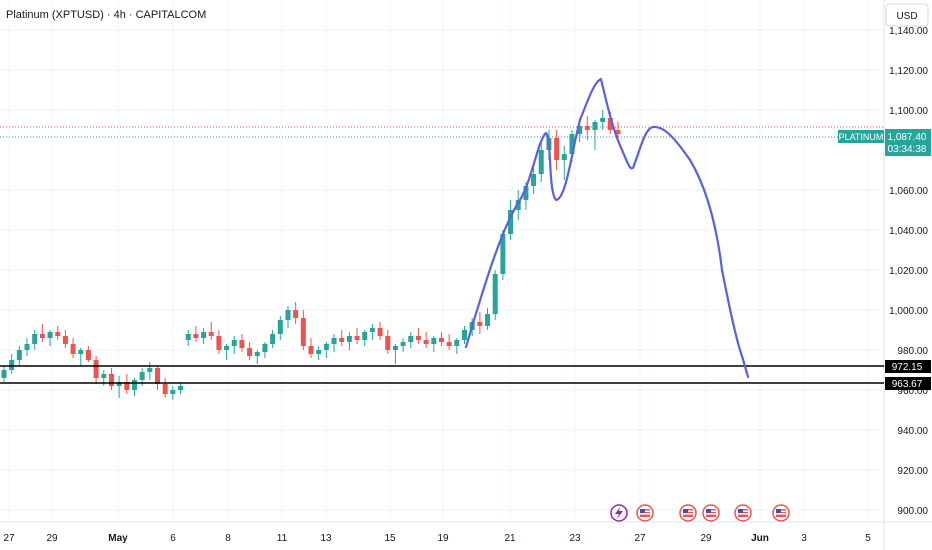 The width and height of the screenshot is (932, 550). Describe the element at coordinates (907, 149) in the screenshot. I see `price-tag-countdown: 03:34:38` at that location.